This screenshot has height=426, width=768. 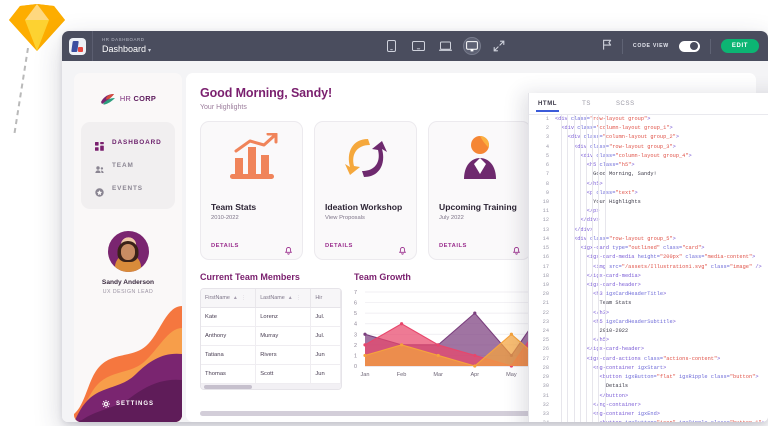 What do you see at coordinates (625, 103) in the screenshot?
I see `tab-scss: SCSS` at bounding box center [625, 103].